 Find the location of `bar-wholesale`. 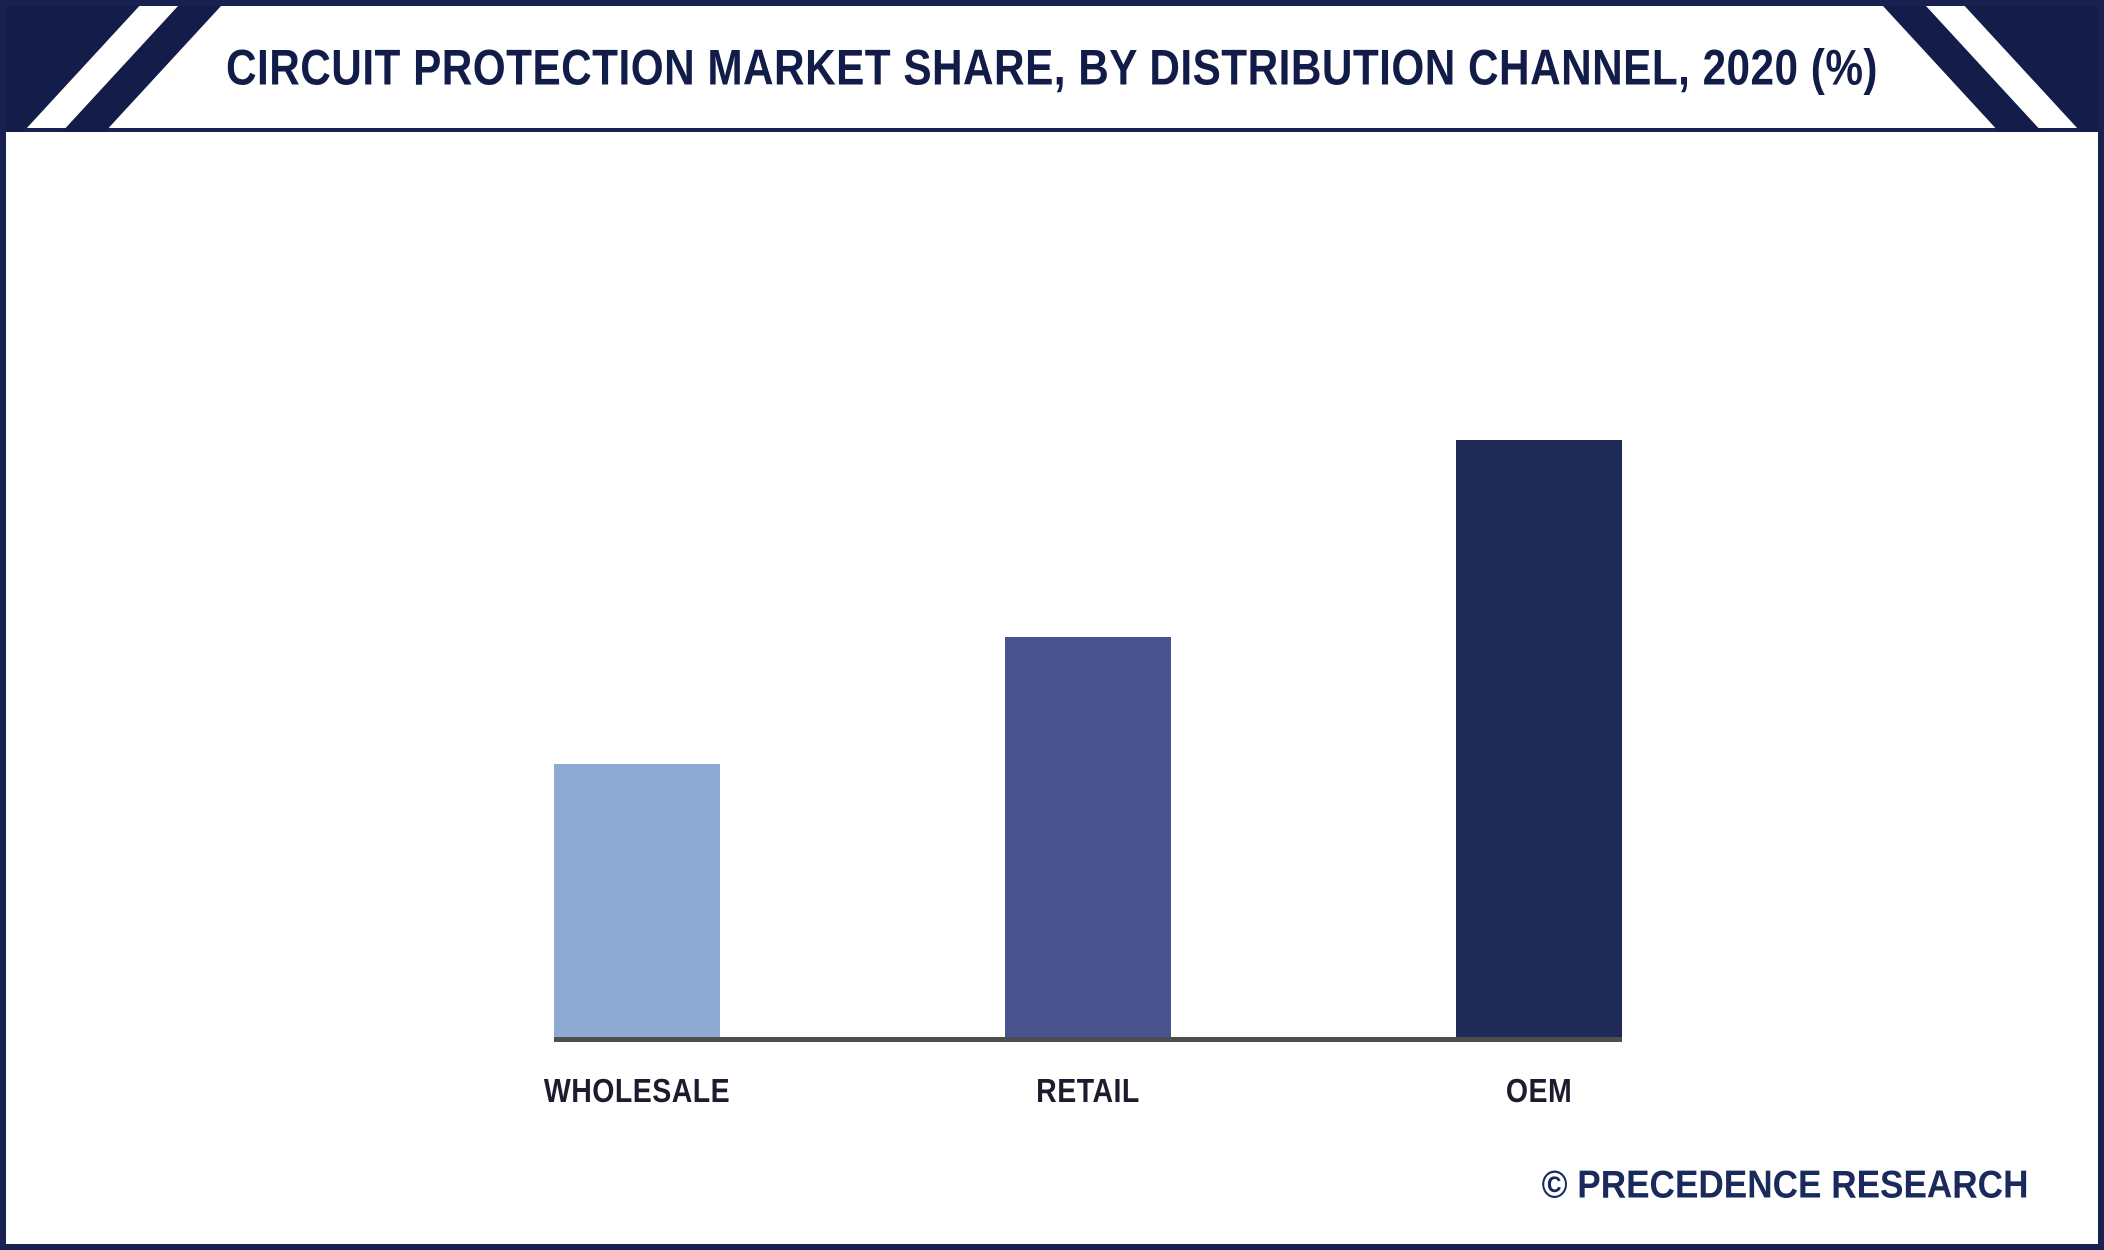

bar-wholesale is located at coordinates (637, 900).